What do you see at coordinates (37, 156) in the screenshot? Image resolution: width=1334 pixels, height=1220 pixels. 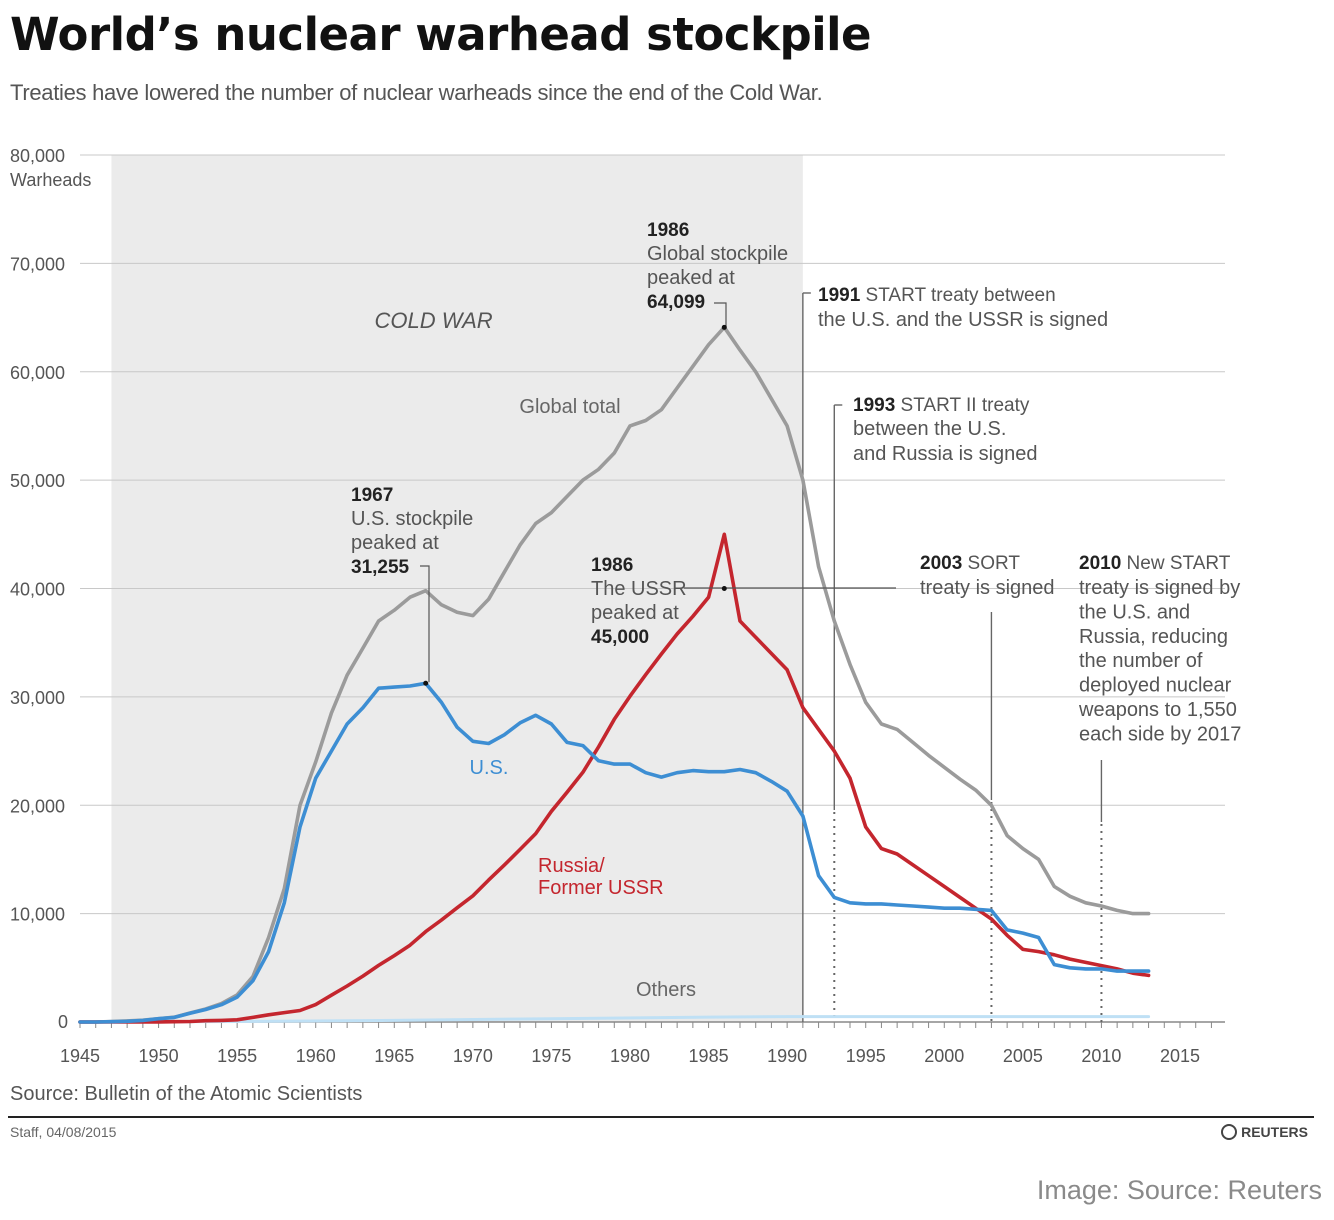 I see `y-tick-label: 80,000` at bounding box center [37, 156].